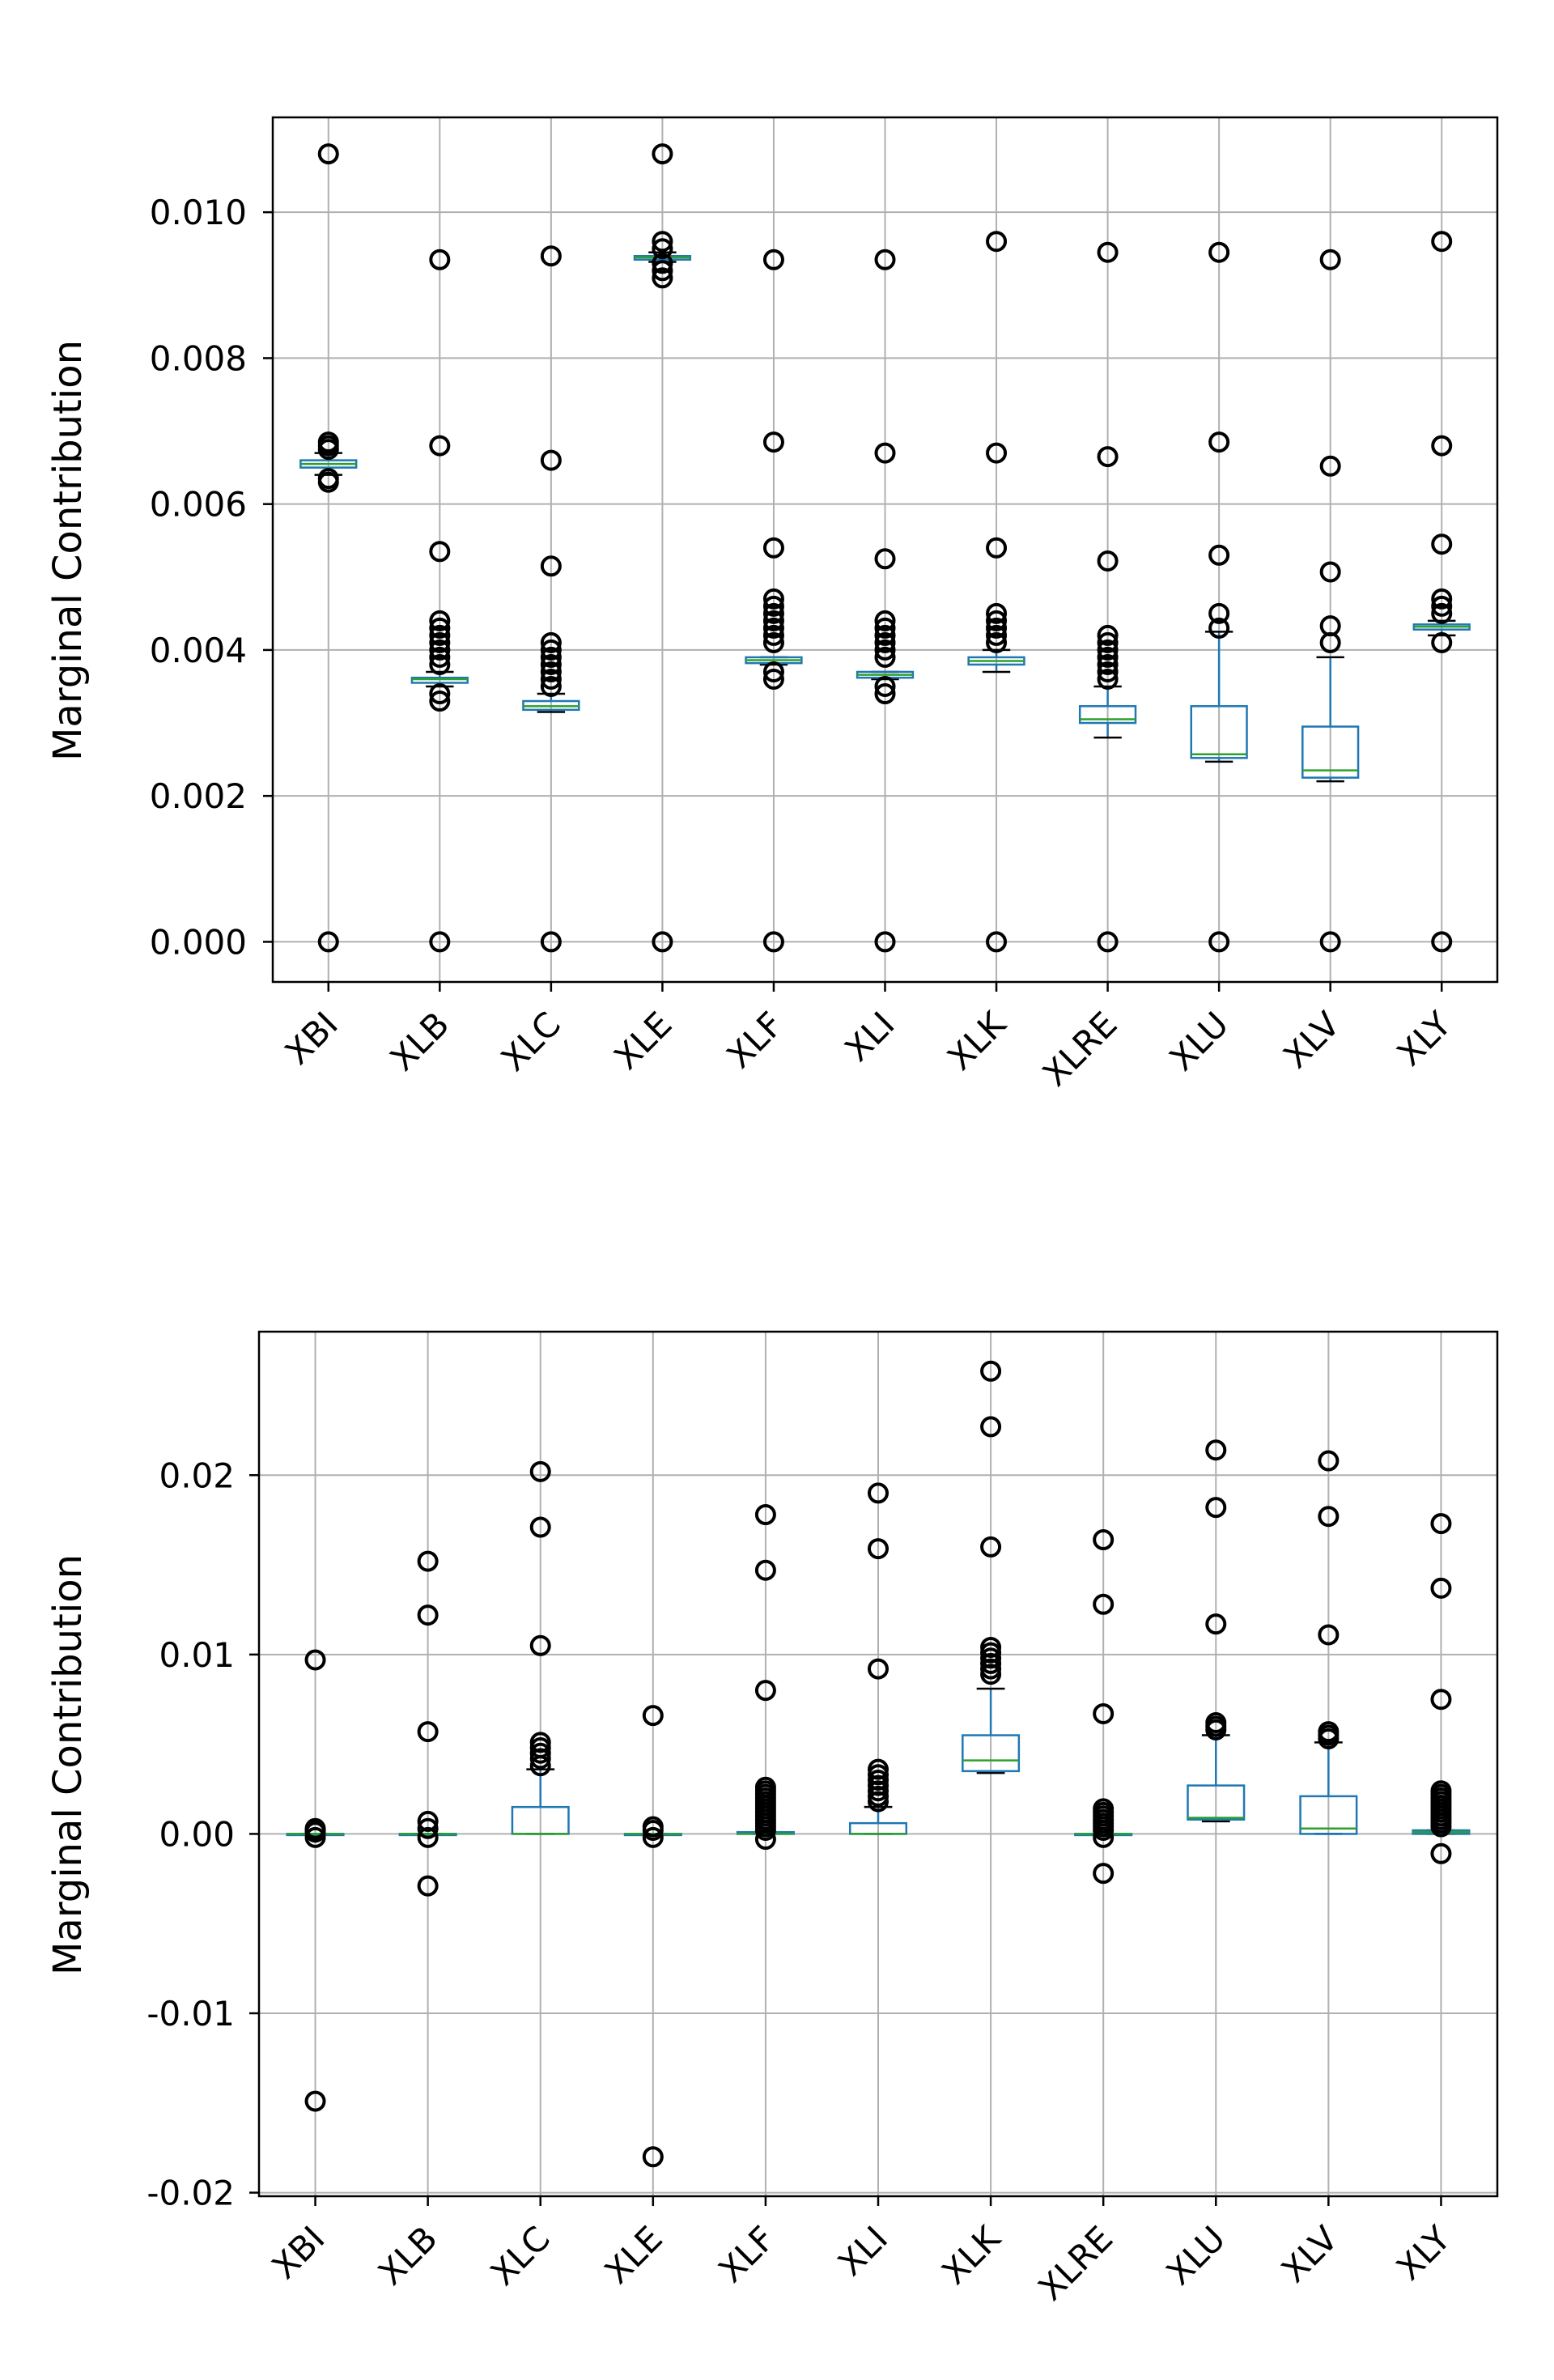 The width and height of the screenshot is (1554, 2380). Describe the element at coordinates (197, 1834) in the screenshot. I see `y-tick-label: 0.00` at that location.